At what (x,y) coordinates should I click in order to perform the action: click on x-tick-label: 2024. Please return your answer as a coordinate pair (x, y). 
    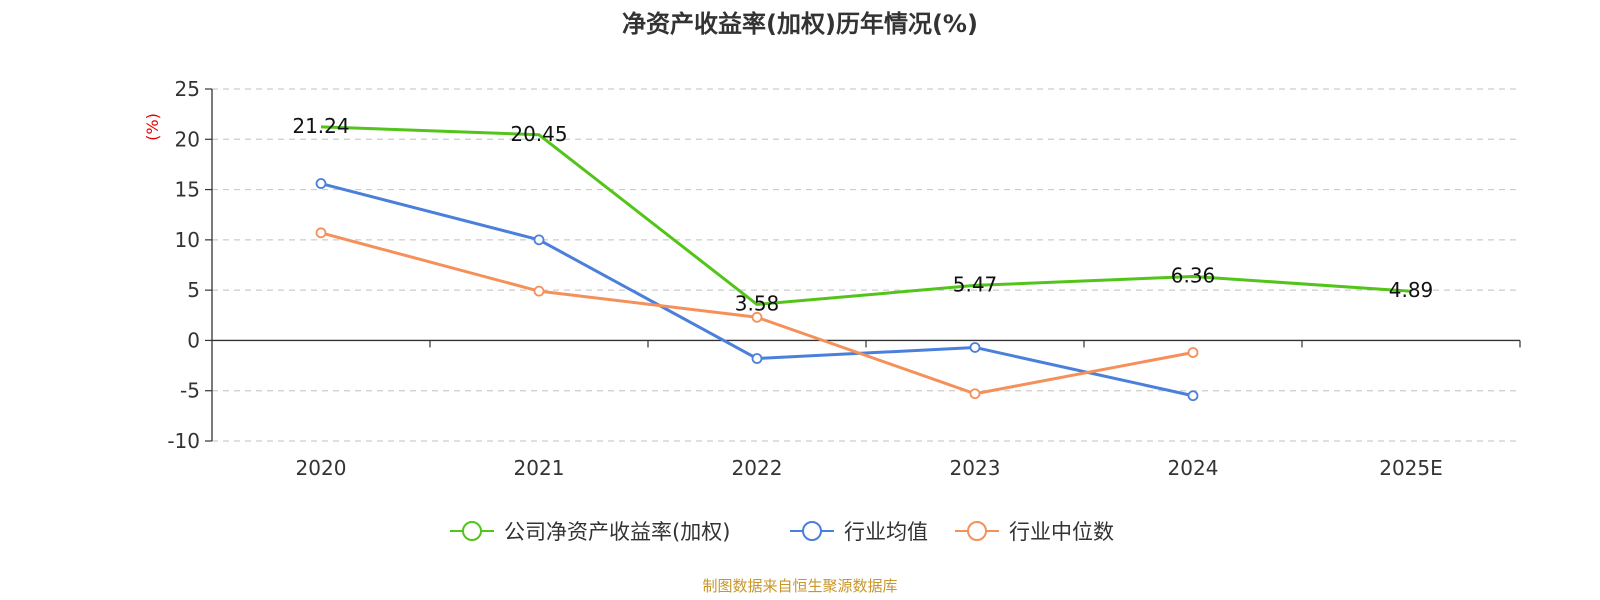
    Looking at the image, I should click on (1193, 468).